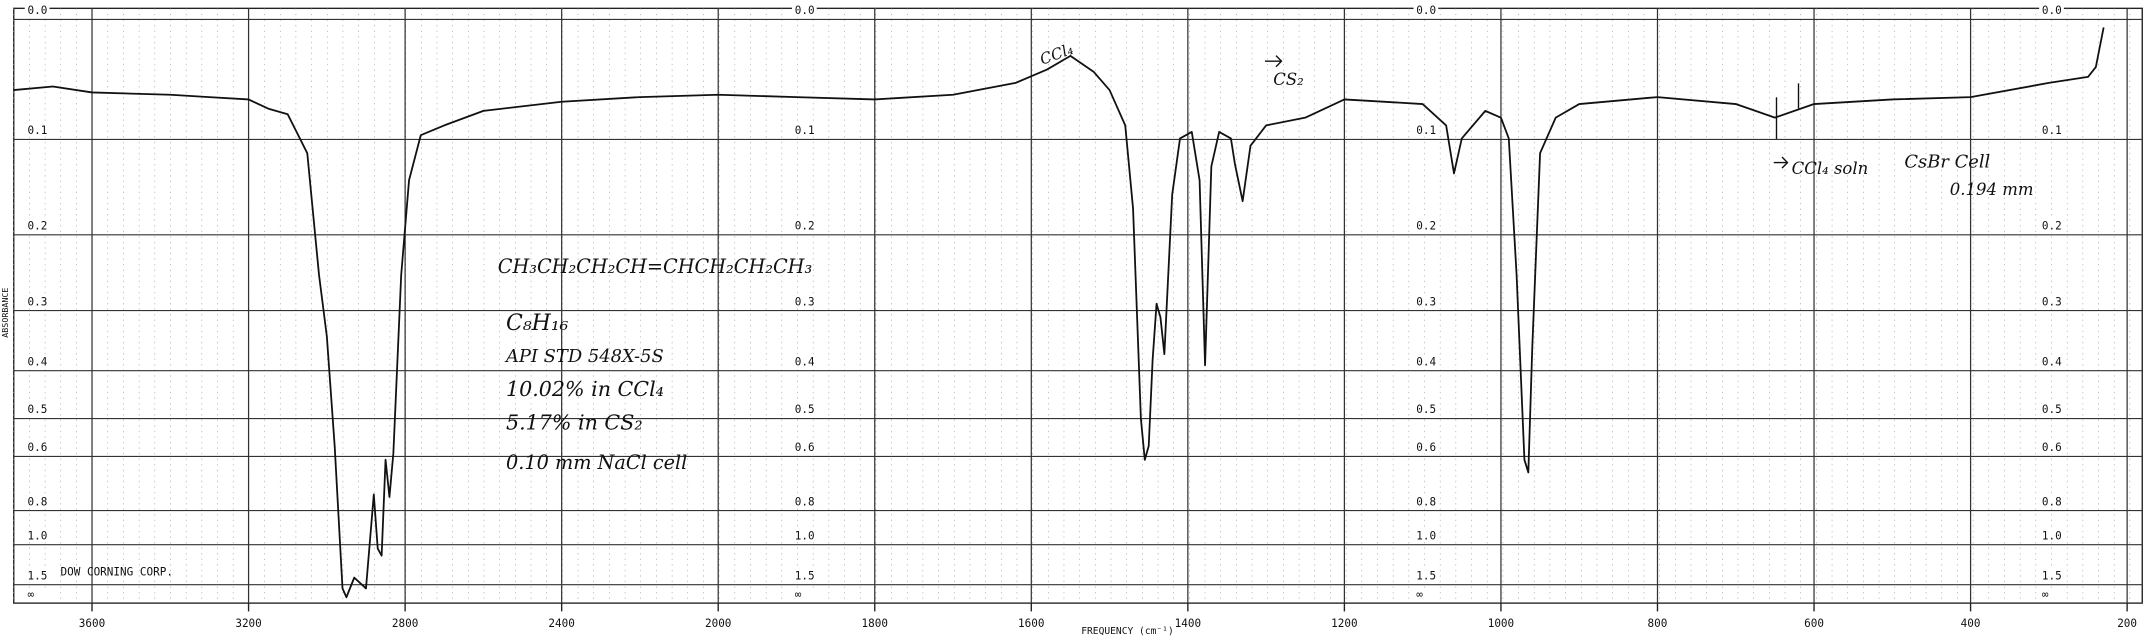 The width and height of the screenshot is (2156, 642). What do you see at coordinates (537, 323) in the screenshot?
I see `annotation: C₈H₁₆` at bounding box center [537, 323].